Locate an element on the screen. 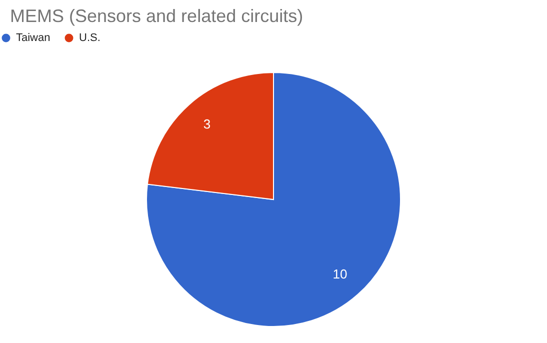  data-label: 10 is located at coordinates (340, 274).